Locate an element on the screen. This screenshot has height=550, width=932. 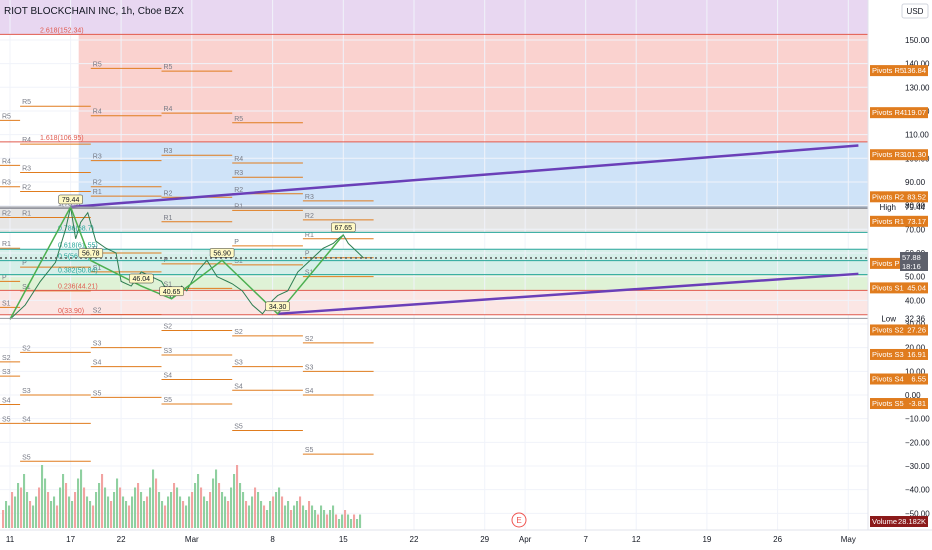
earnings-marker is located at coordinates (519, 520).